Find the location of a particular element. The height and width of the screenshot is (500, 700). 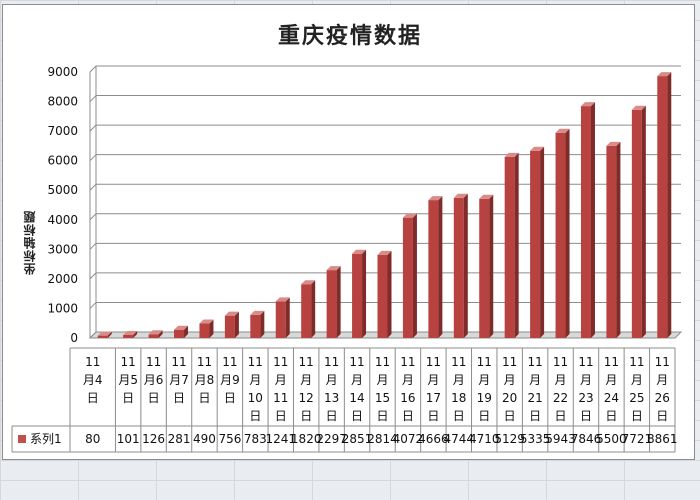

x-category-label: 月7 is located at coordinates (179, 380).